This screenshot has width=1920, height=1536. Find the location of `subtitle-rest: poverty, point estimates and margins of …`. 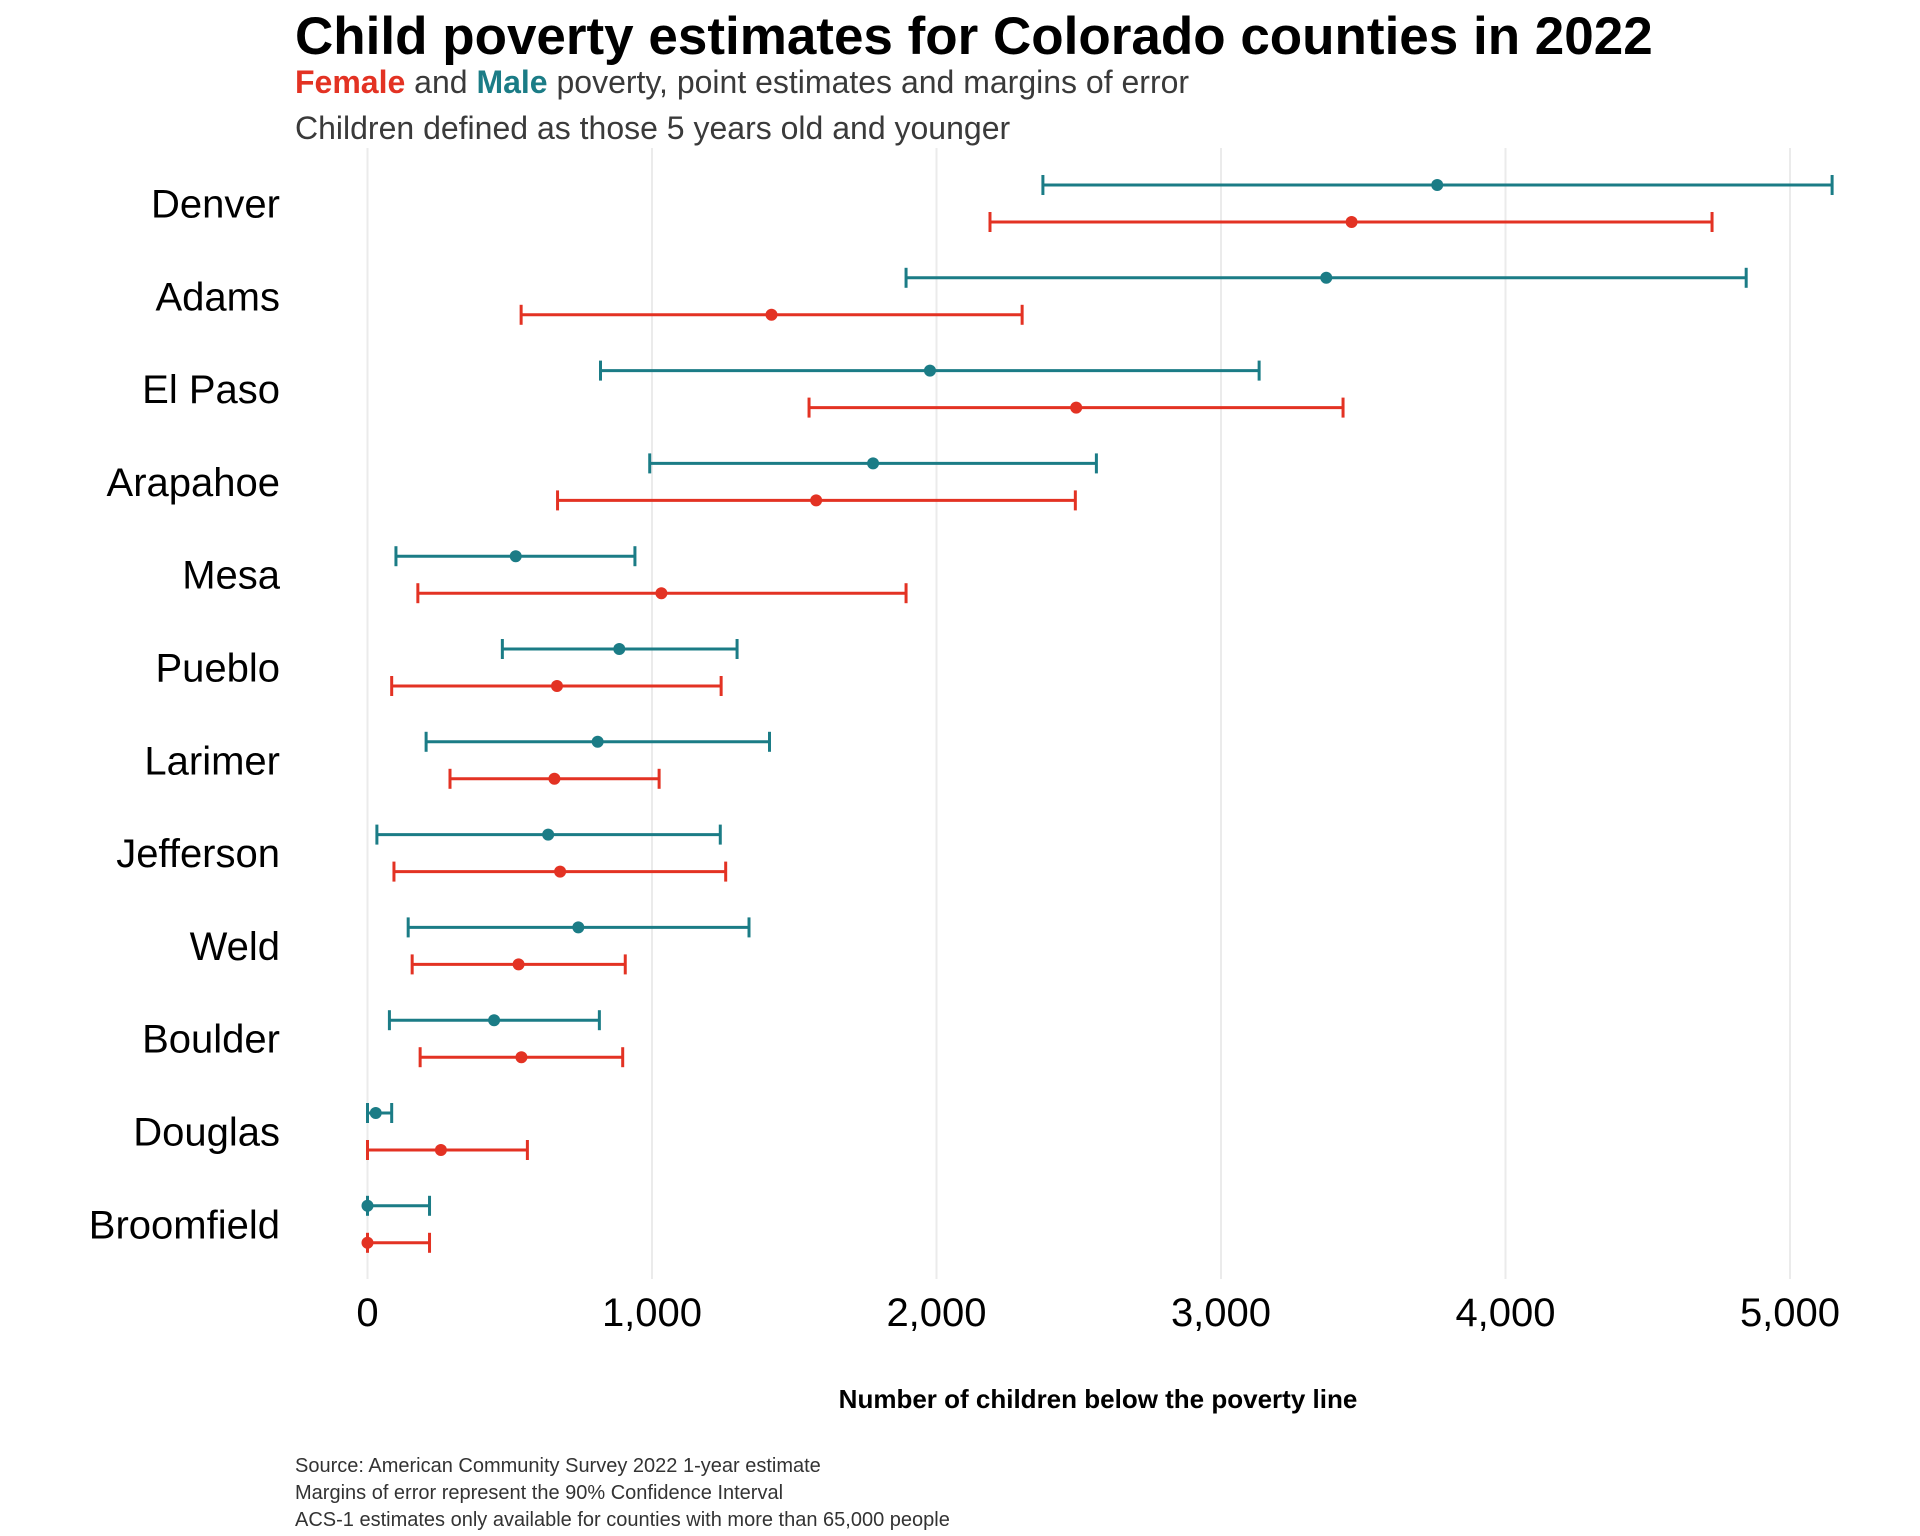

subtitle-rest: poverty, point estimates and margins of … is located at coordinates (868, 82).